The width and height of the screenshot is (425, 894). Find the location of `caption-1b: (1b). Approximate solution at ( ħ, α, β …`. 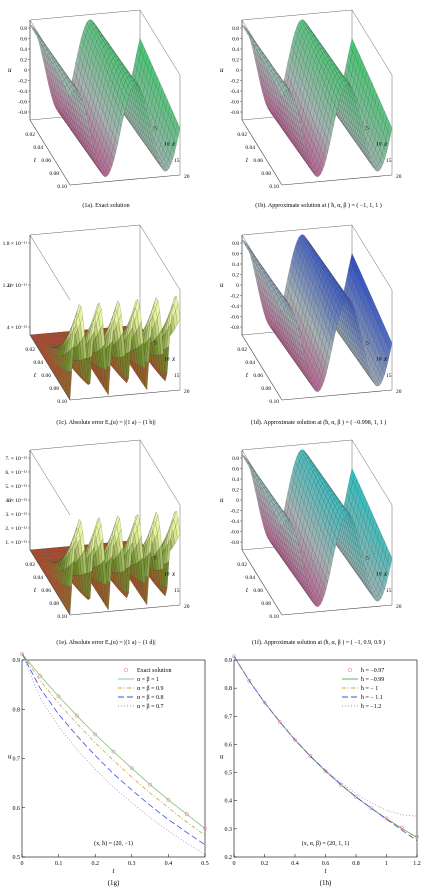

caption-1b: (1b). Approximate solution at ( ħ, α, β … is located at coordinates (318, 206).